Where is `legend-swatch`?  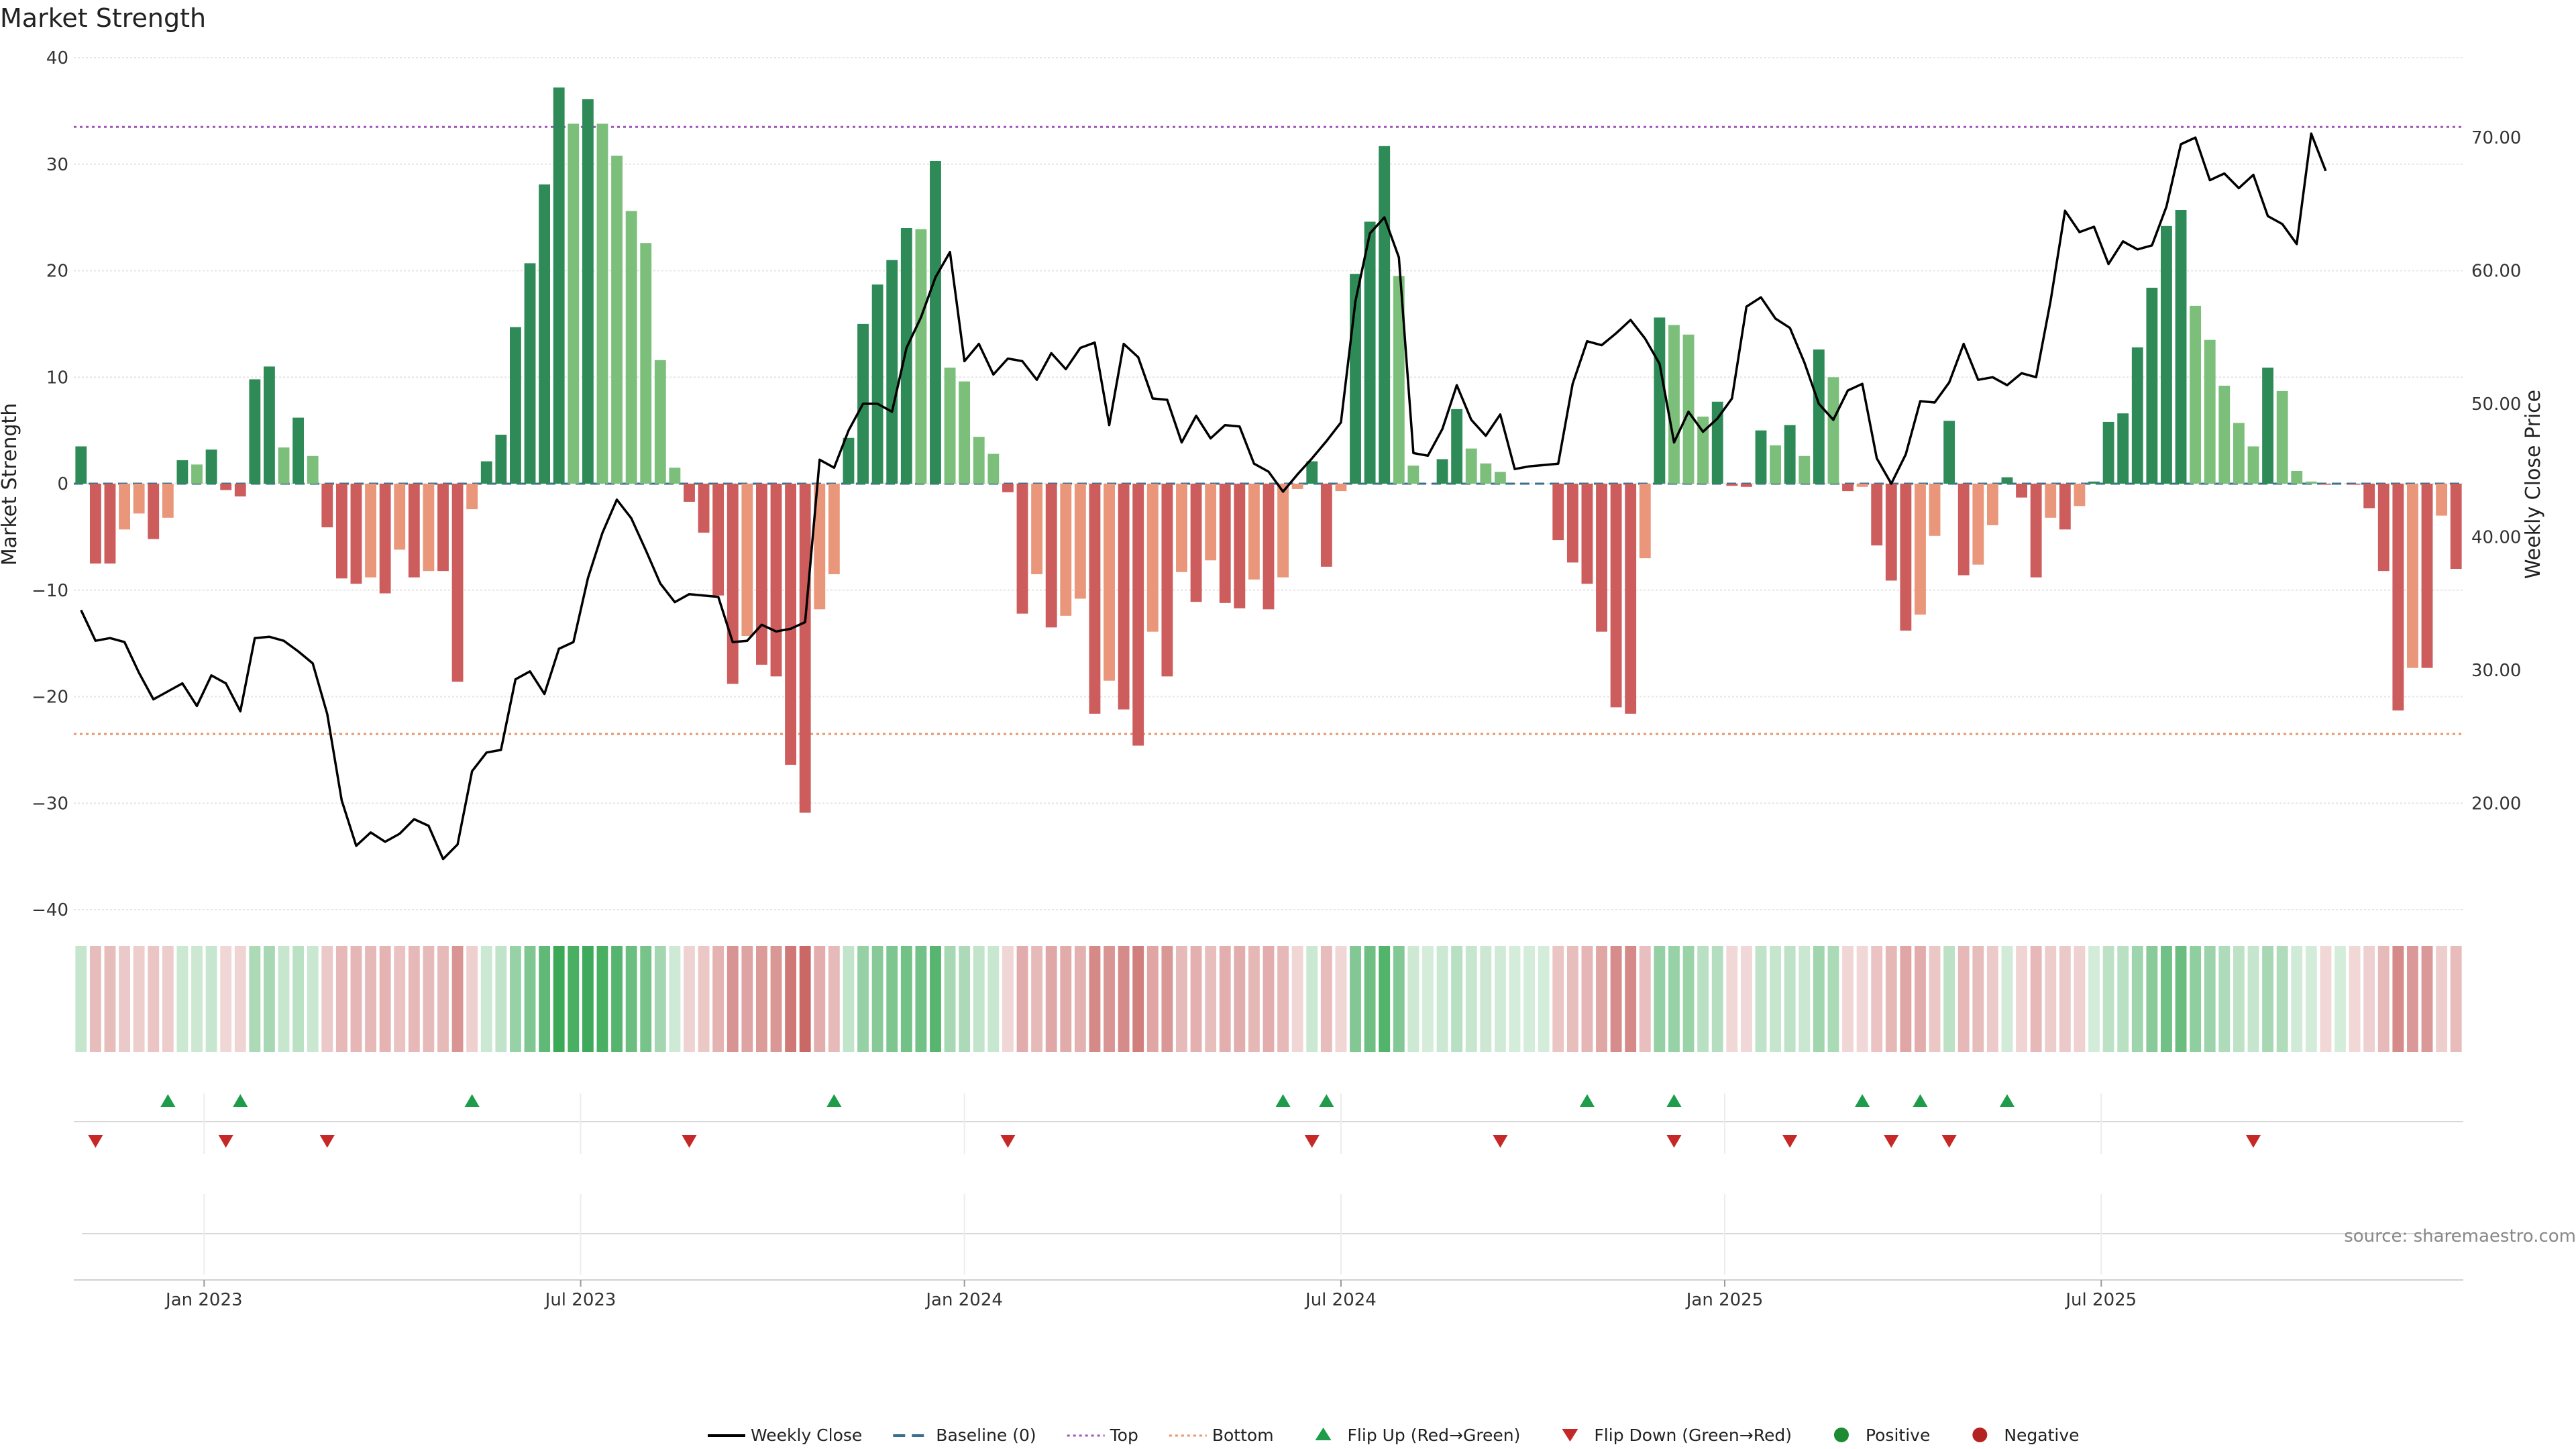 legend-swatch is located at coordinates (1980, 1435).